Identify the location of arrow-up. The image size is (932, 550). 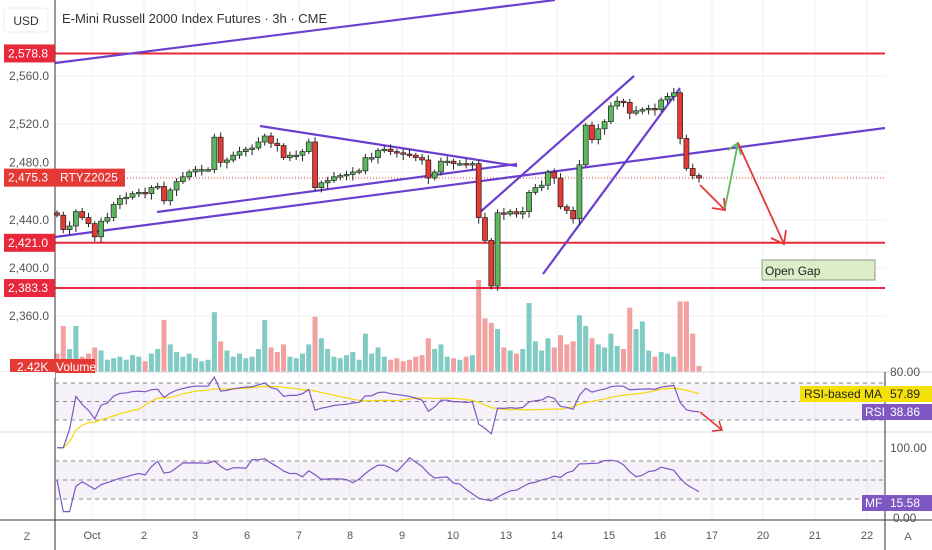
(733, 175).